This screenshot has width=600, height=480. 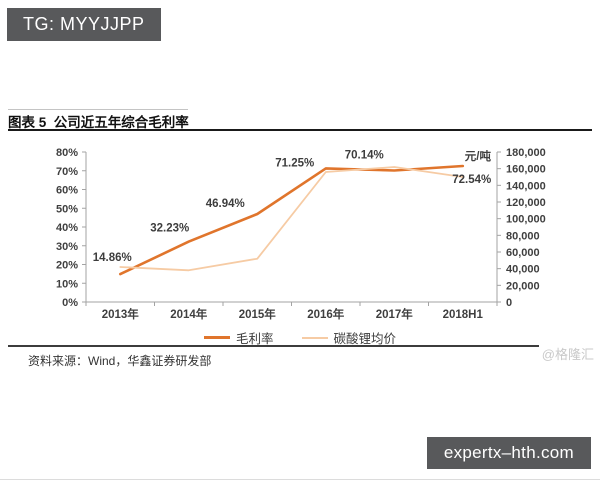 What do you see at coordinates (478, 156) in the screenshot?
I see `right-axis-unit-label: 元/吨` at bounding box center [478, 156].